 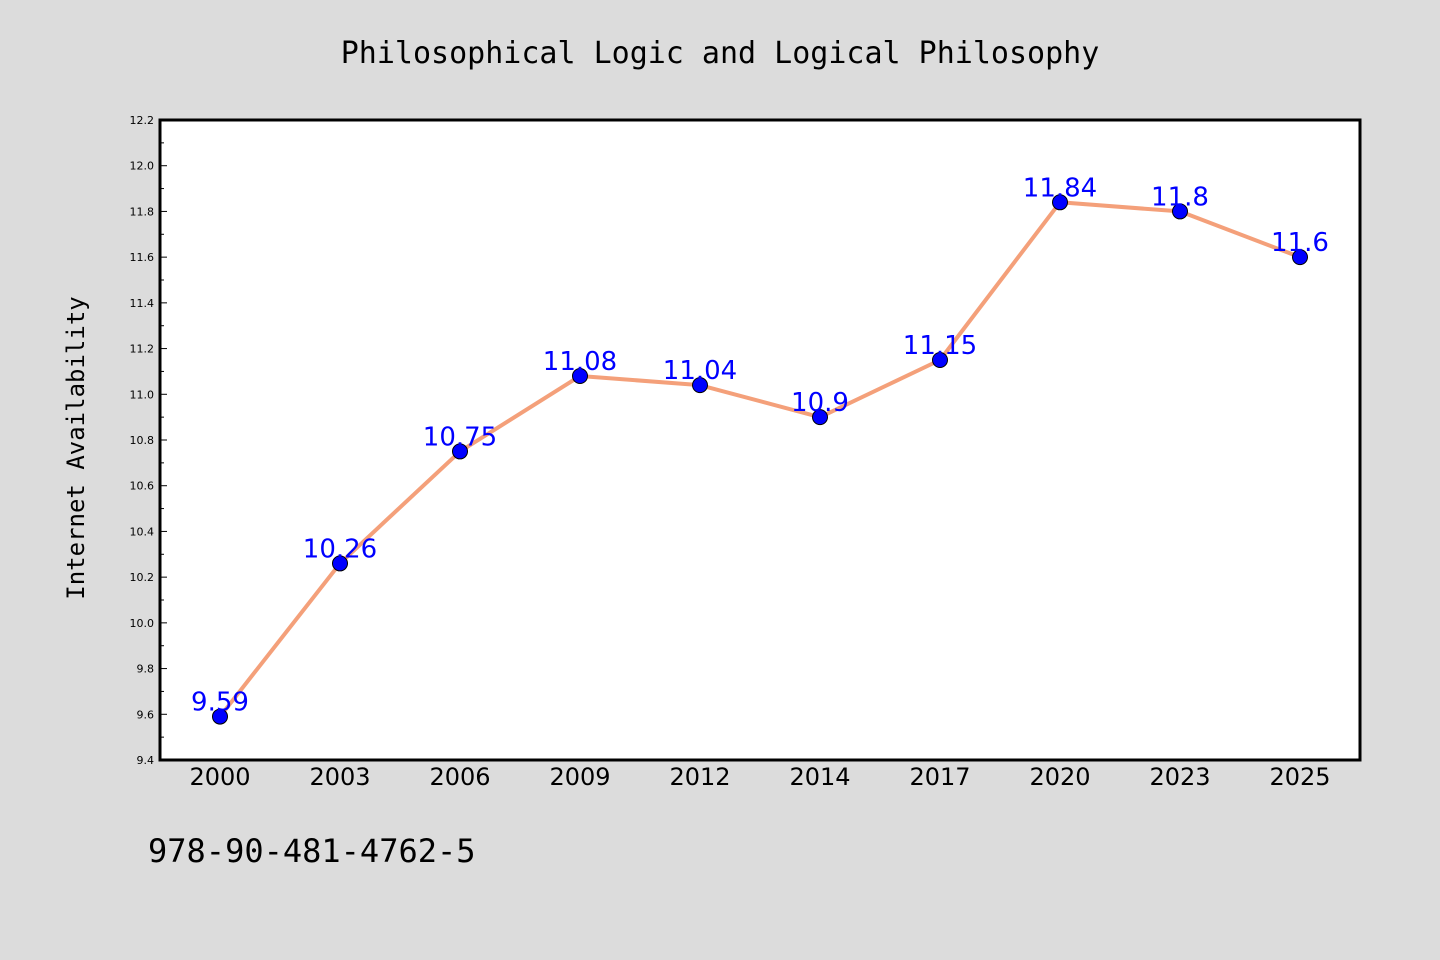 I want to click on data-label: 9.59, so click(x=220, y=703).